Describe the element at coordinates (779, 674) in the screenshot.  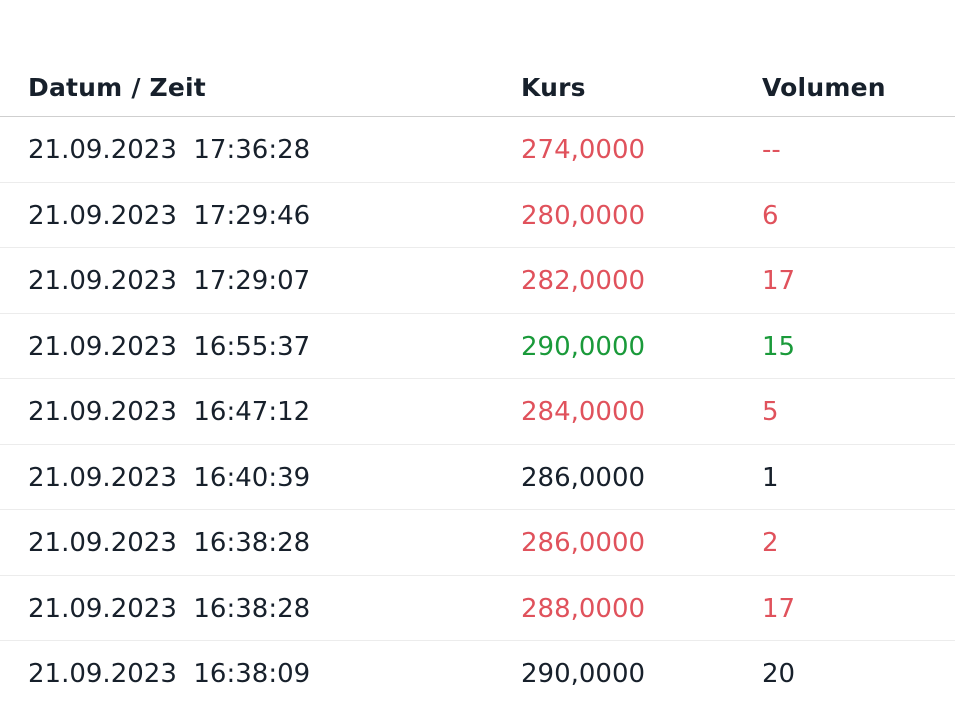
I see `cell-volume: 20` at that location.